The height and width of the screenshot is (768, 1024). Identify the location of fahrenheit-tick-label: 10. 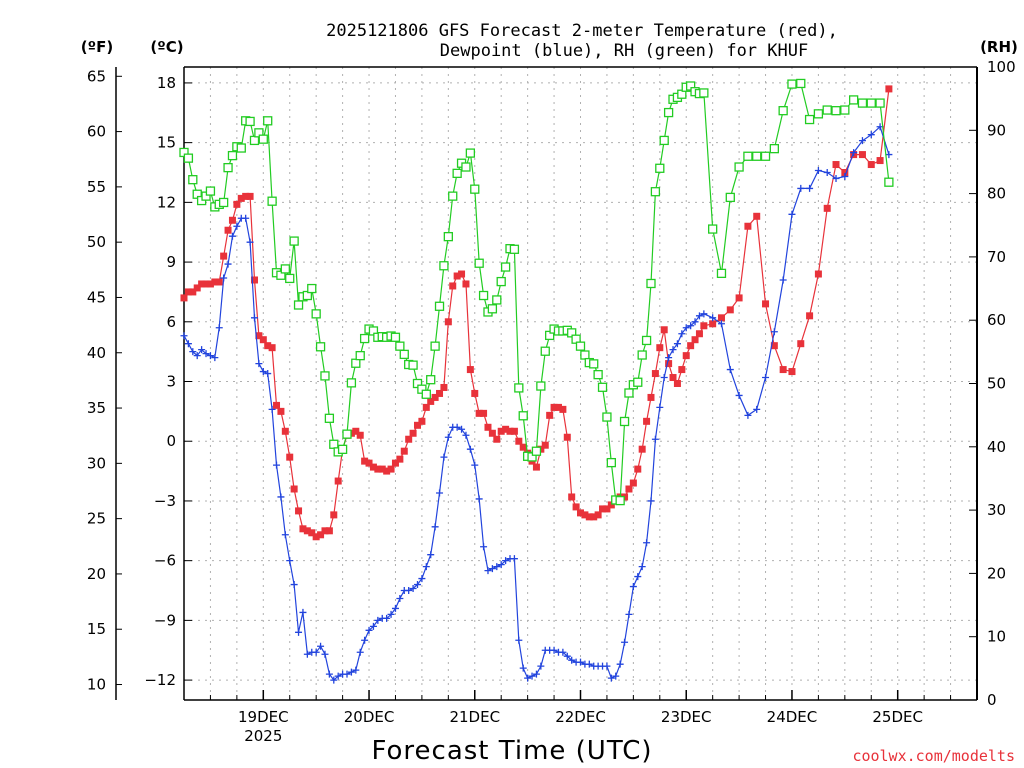
(96, 685).